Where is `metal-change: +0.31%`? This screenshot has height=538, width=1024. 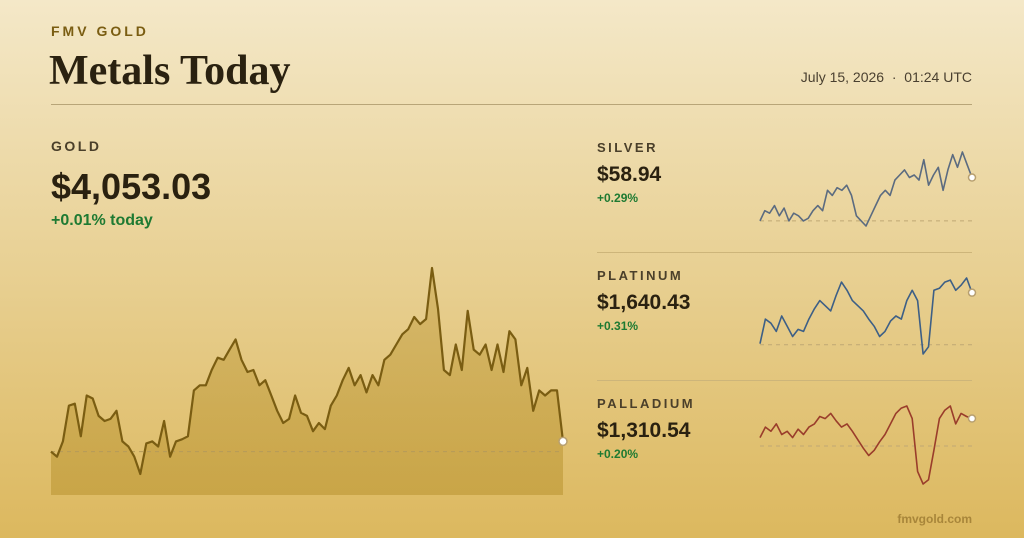
metal-change: +0.31% is located at coordinates (617, 326).